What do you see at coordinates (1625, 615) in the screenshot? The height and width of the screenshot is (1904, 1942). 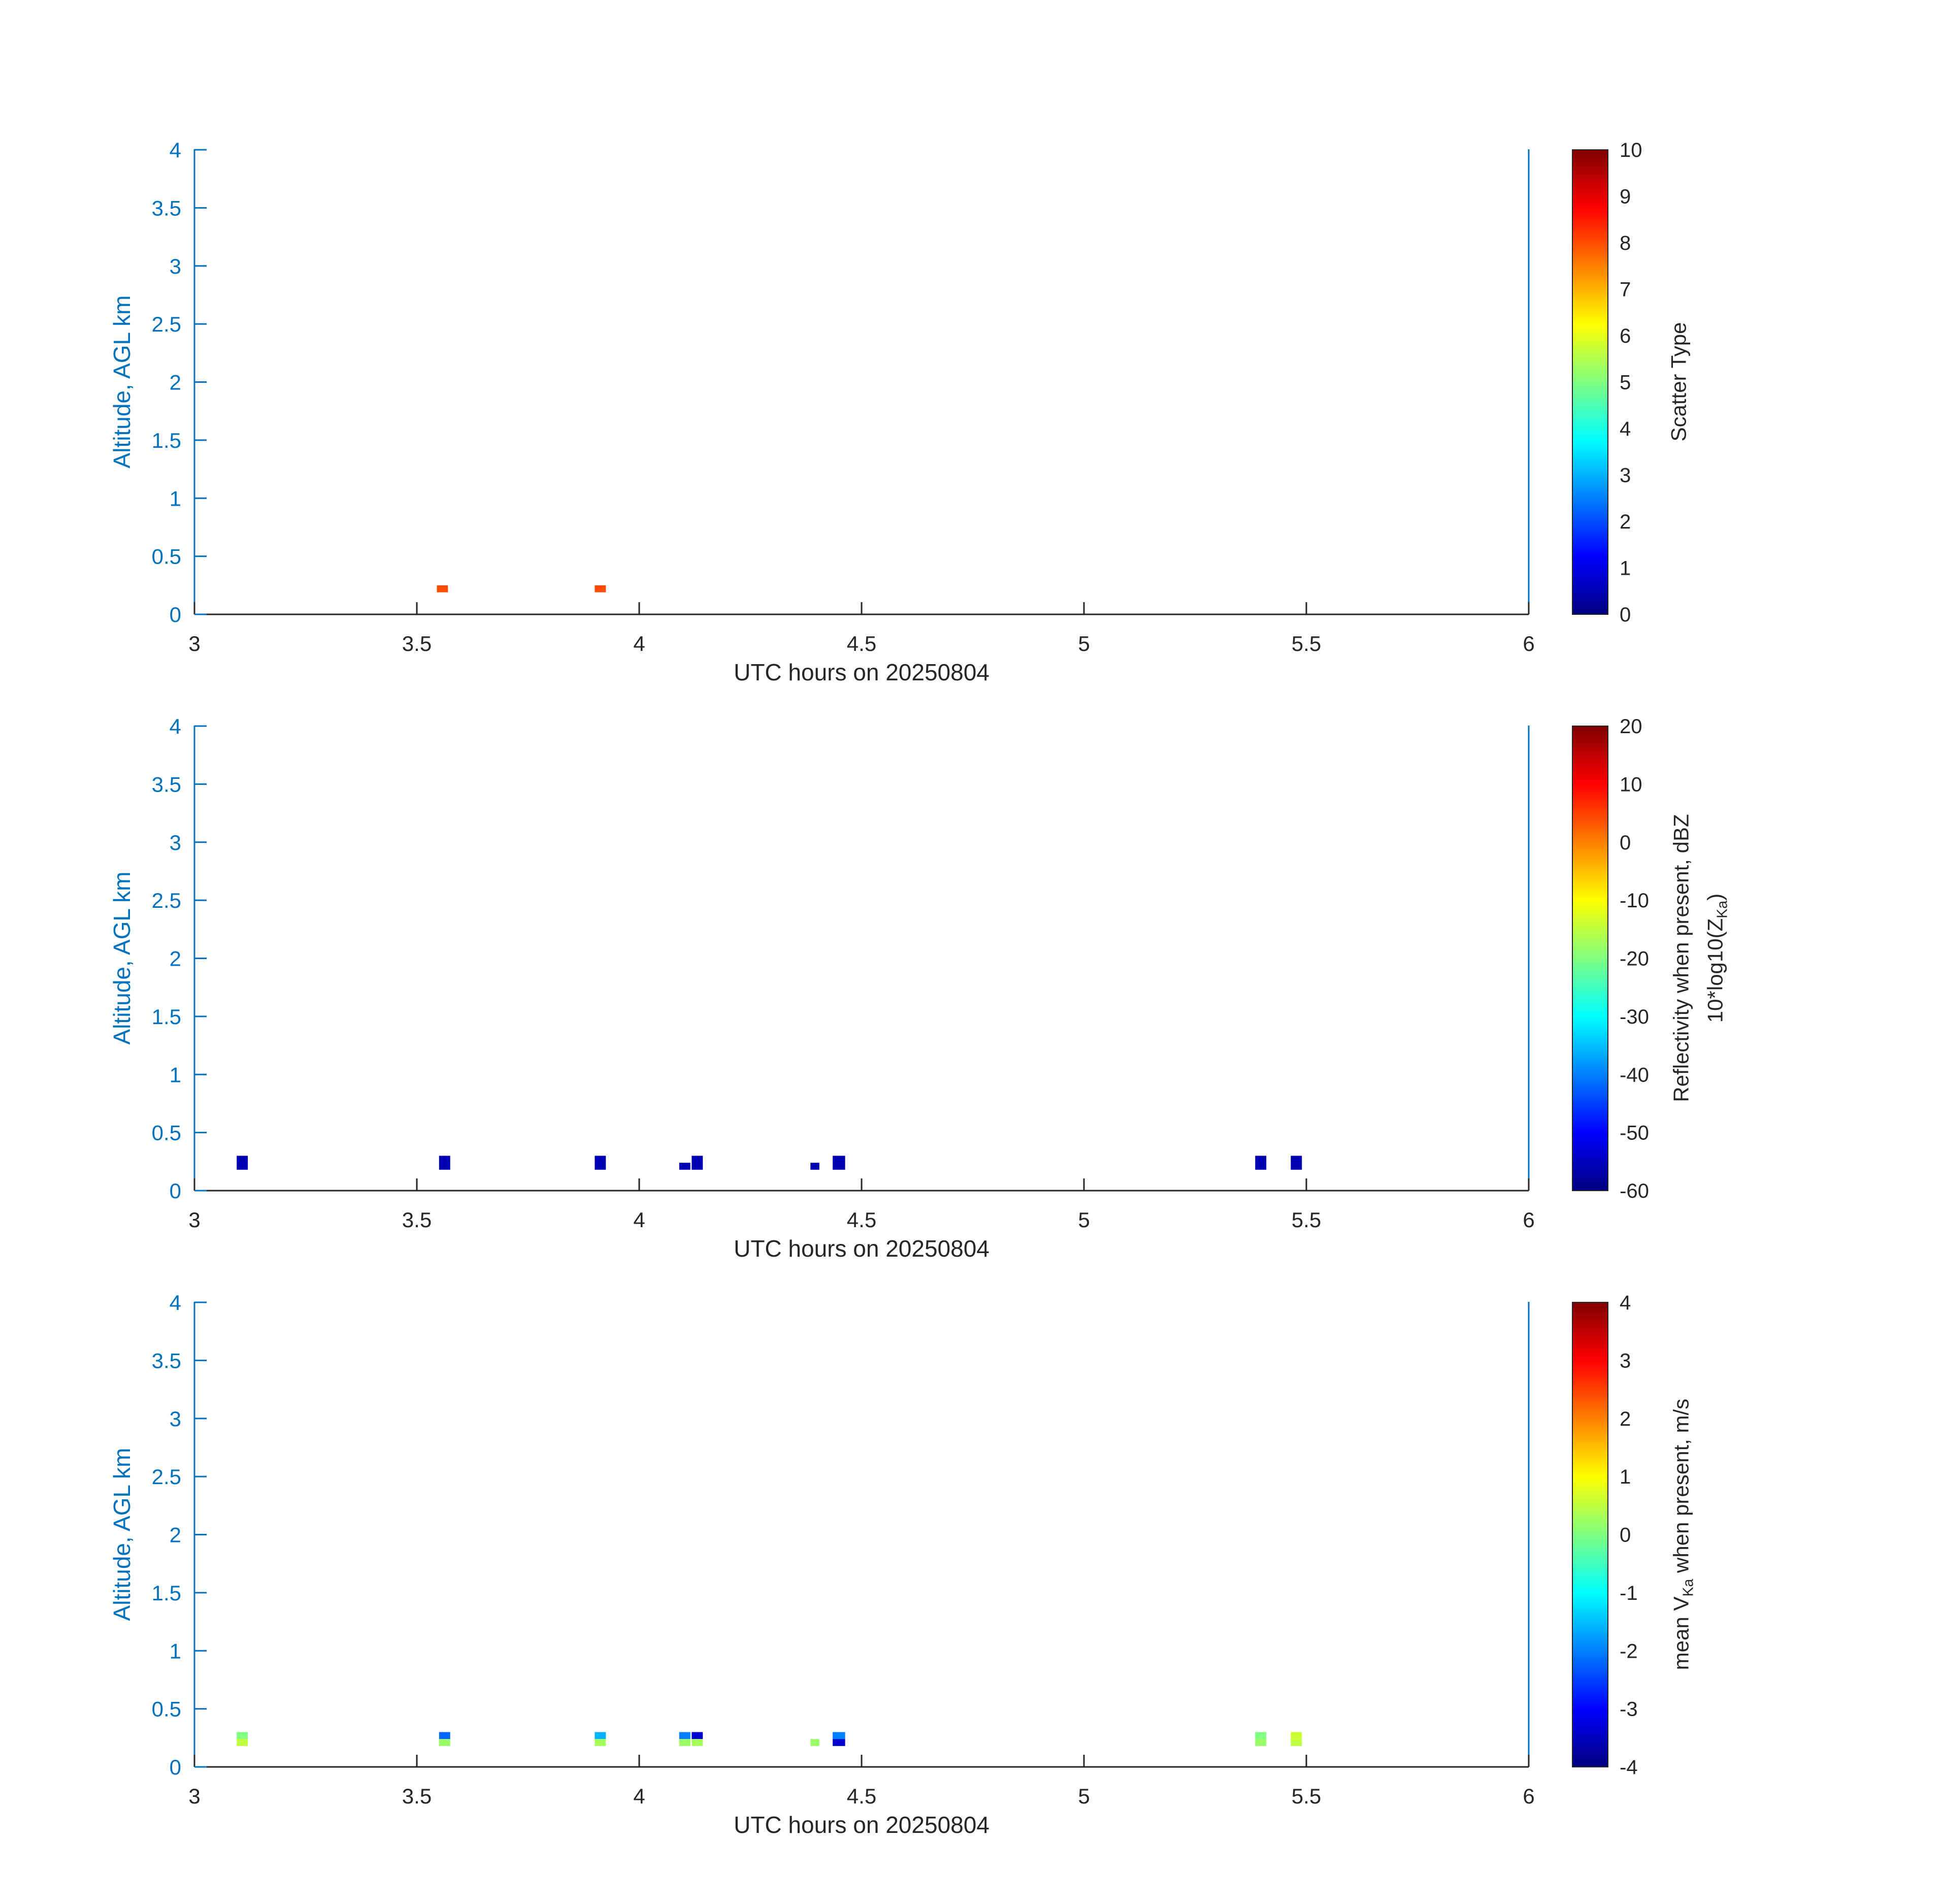 I see `colorbar-tick-label: 0` at bounding box center [1625, 615].